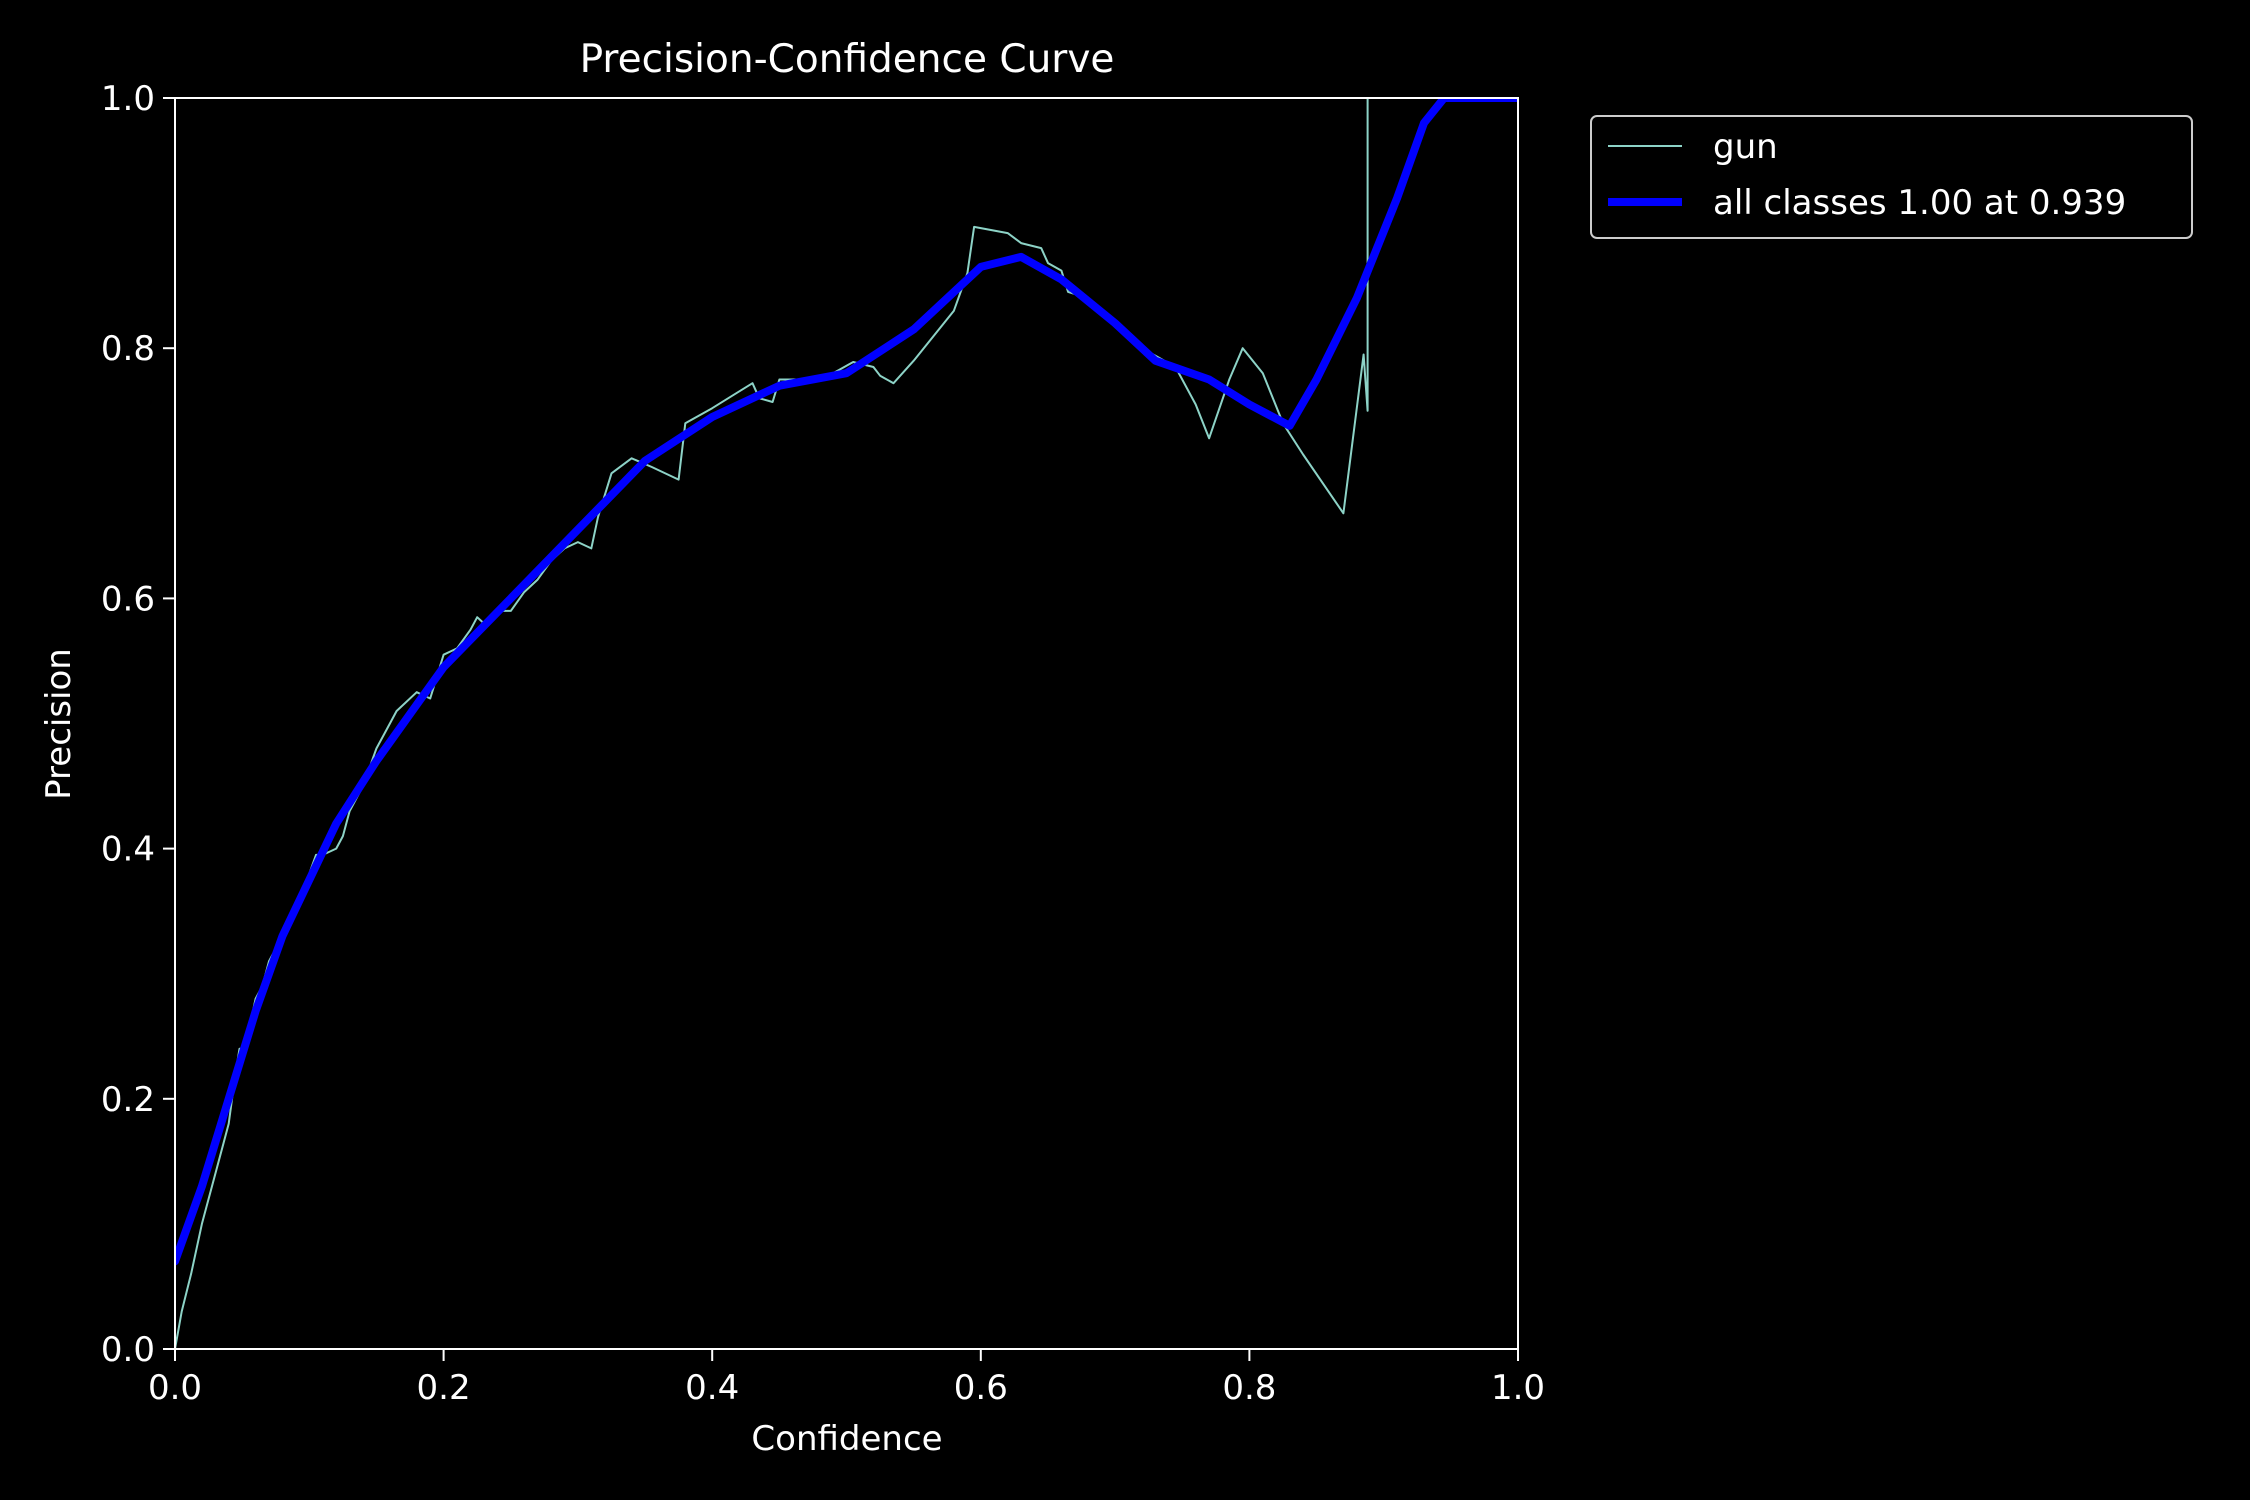 The width and height of the screenshot is (2250, 1500). What do you see at coordinates (128, 850) in the screenshot?
I see `y-tick-label: 0.4` at bounding box center [128, 850].